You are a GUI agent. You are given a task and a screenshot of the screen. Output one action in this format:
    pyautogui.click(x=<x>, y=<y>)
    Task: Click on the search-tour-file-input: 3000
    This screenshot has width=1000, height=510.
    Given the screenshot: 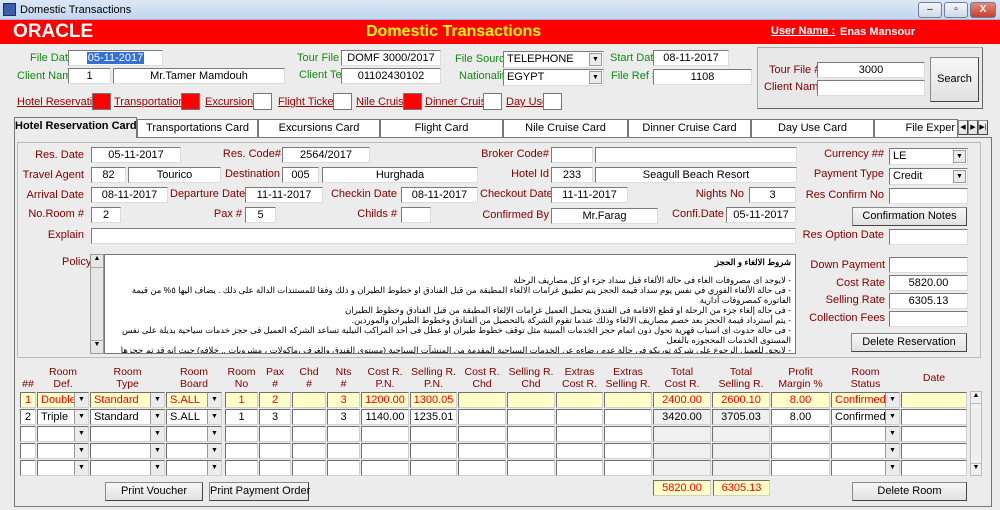 What is the action you would take?
    pyautogui.click(x=871, y=70)
    